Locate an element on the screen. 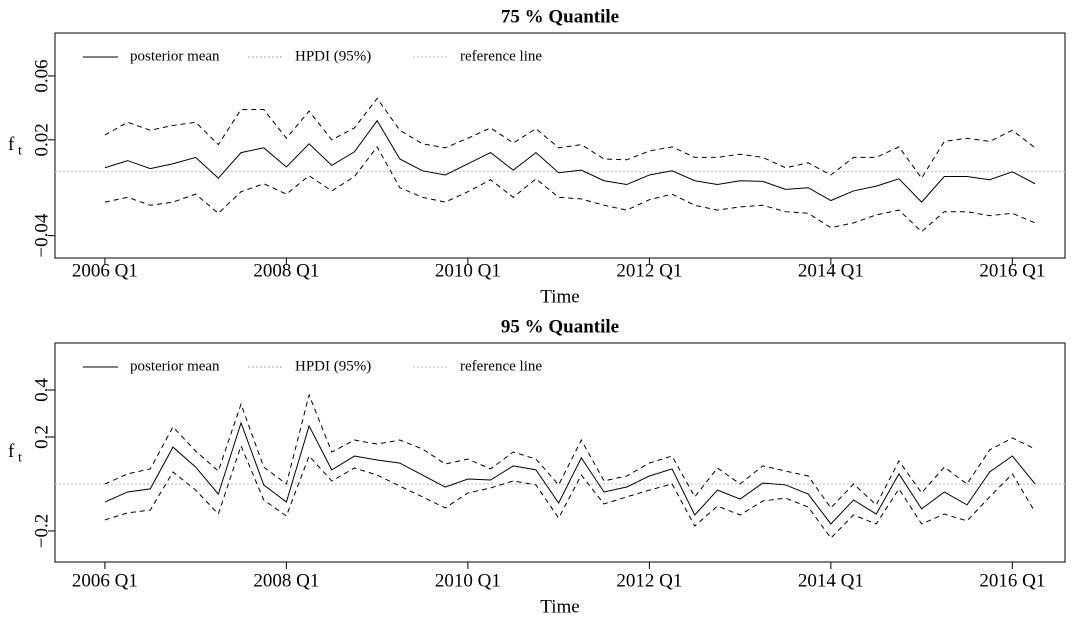 Image resolution: width=1074 pixels, height=621 pixels. y-tick-label: 0.02 is located at coordinates (41, 139).